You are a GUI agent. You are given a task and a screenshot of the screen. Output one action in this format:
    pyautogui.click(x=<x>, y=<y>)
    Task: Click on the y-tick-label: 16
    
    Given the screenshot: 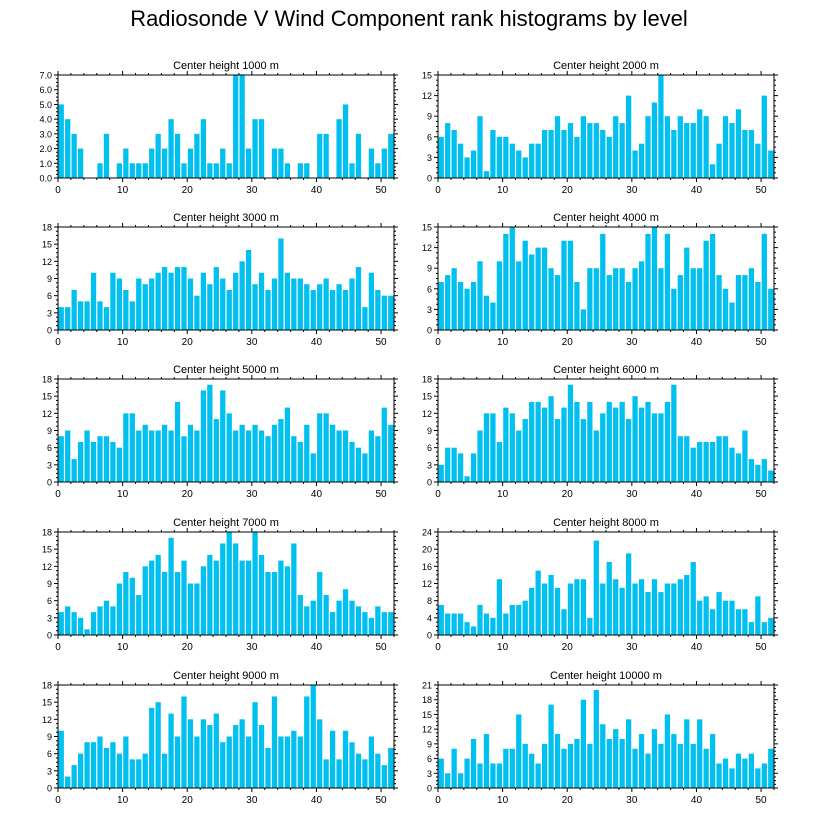 What is the action you would take?
    pyautogui.click(x=427, y=567)
    